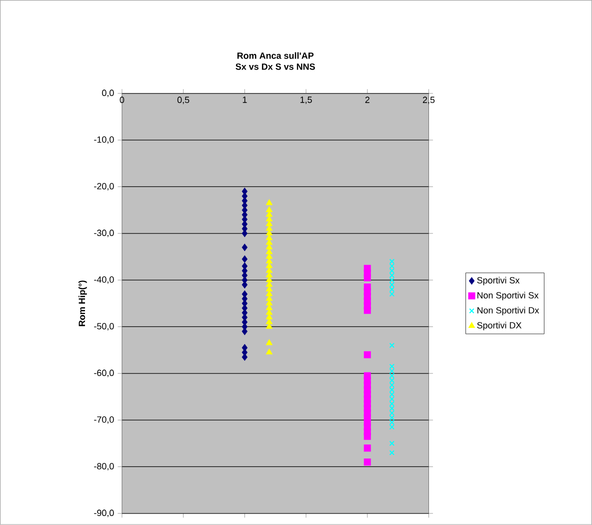 The width and height of the screenshot is (592, 525). What do you see at coordinates (104, 187) in the screenshot?
I see `y-tick-label: -20,0` at bounding box center [104, 187].